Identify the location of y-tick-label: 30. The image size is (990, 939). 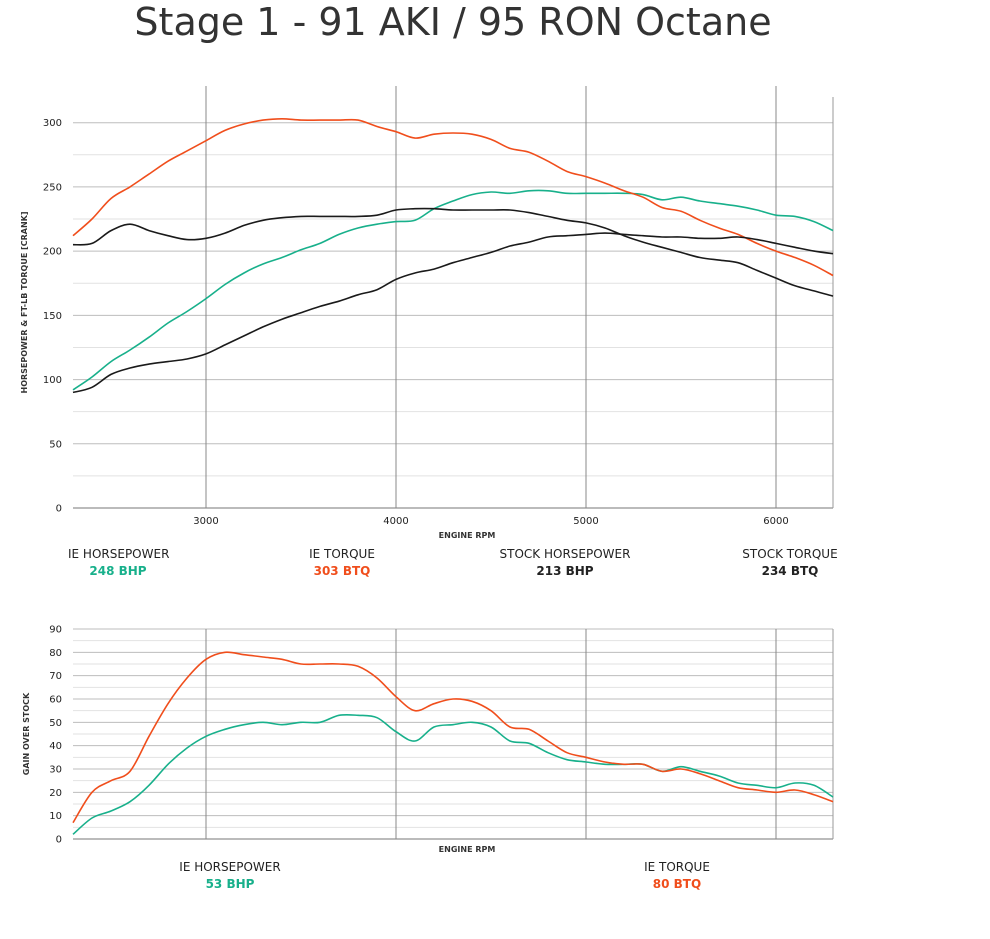
(55, 770).